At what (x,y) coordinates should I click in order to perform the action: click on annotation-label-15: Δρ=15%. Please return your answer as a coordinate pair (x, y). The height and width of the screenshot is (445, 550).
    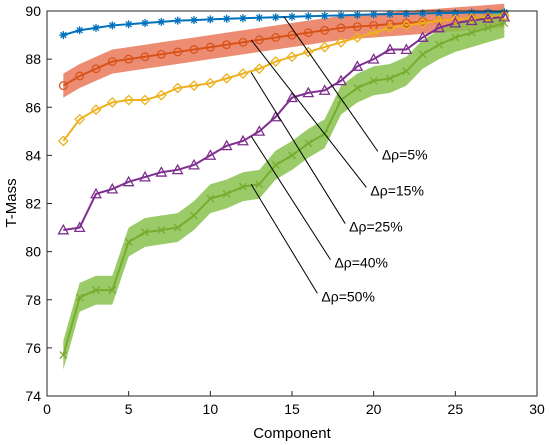
    Looking at the image, I should click on (397, 190).